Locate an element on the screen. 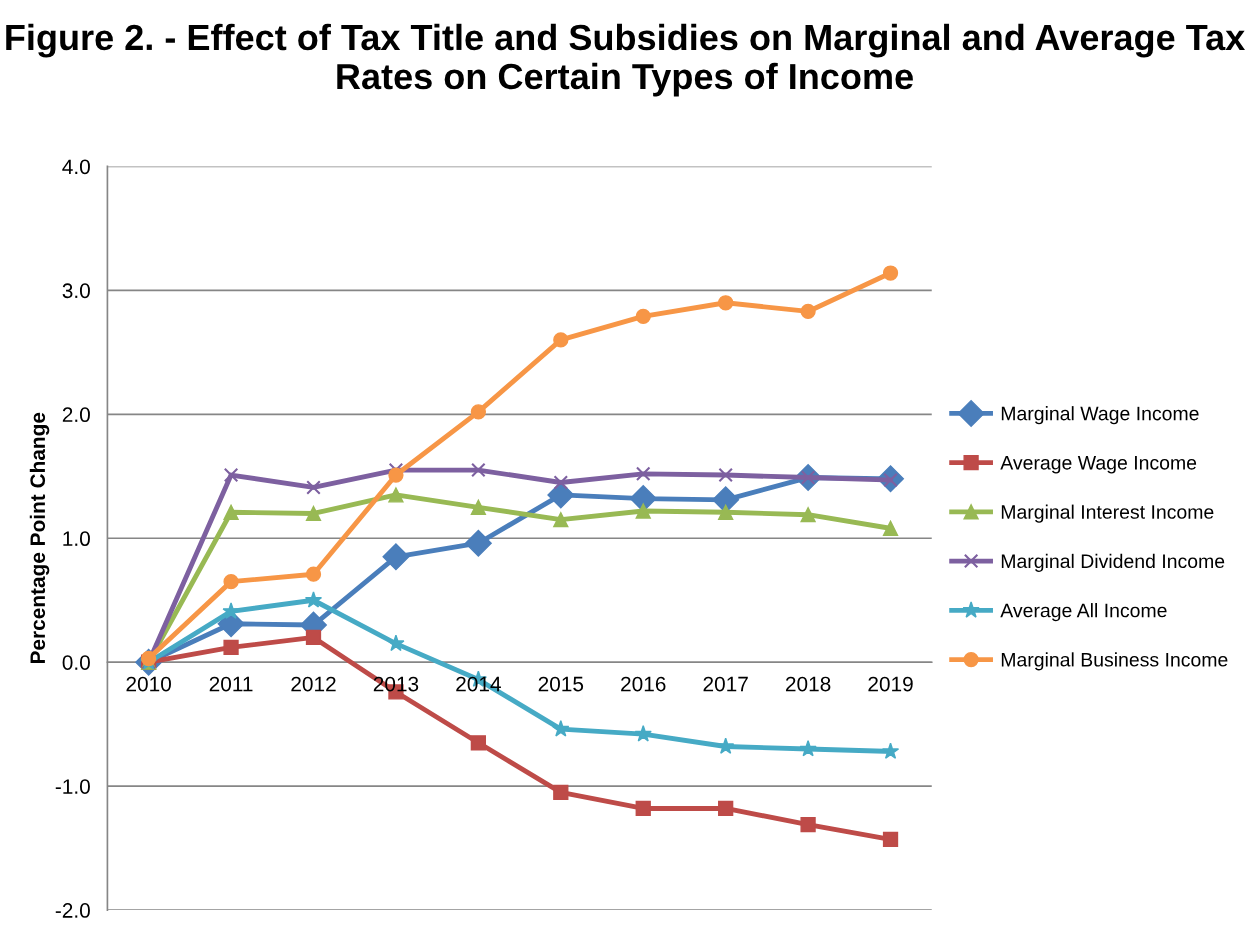  y-axis-title: Percentage Point Change is located at coordinates (39, 538).